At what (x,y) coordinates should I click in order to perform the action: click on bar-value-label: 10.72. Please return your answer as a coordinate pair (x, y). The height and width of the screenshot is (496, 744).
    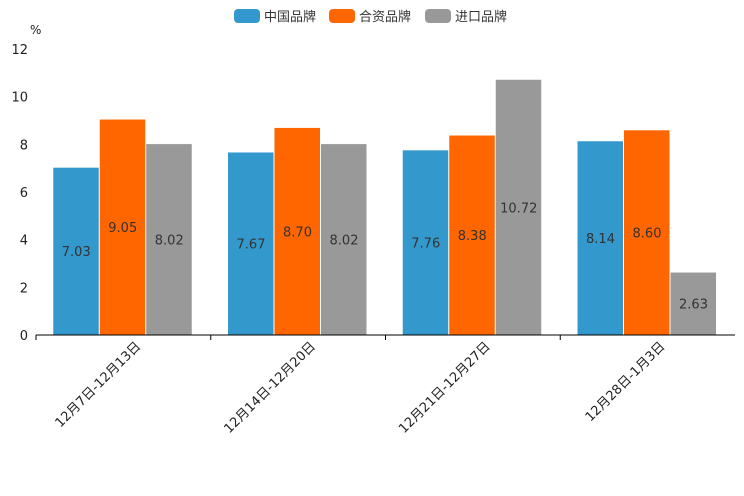
    Looking at the image, I should click on (518, 208).